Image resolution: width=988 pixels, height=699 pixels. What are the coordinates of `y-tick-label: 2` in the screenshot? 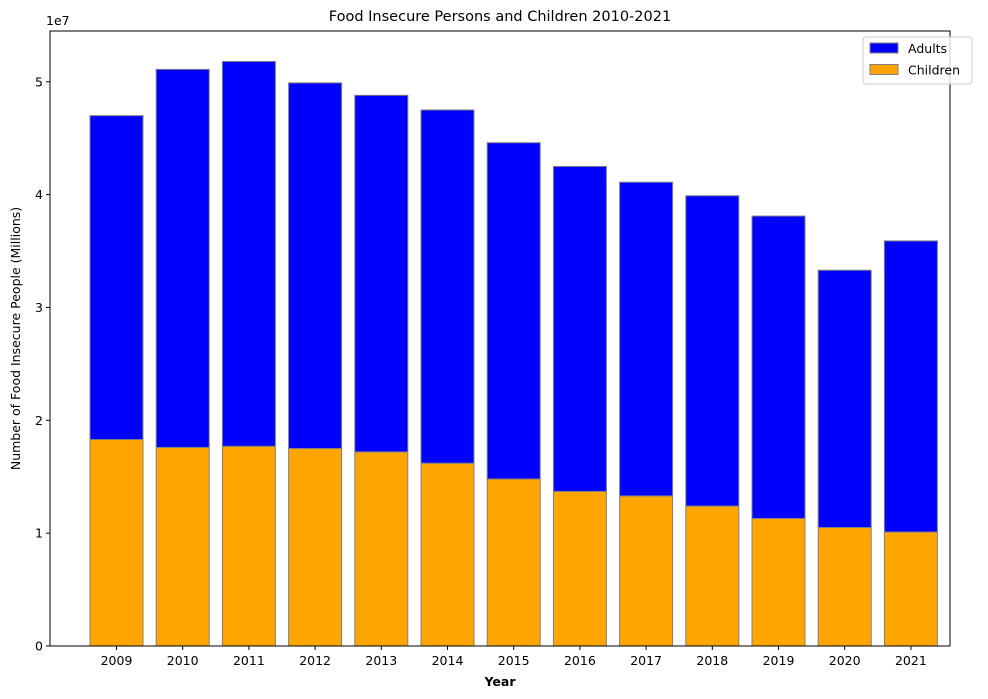 It's located at (39, 420).